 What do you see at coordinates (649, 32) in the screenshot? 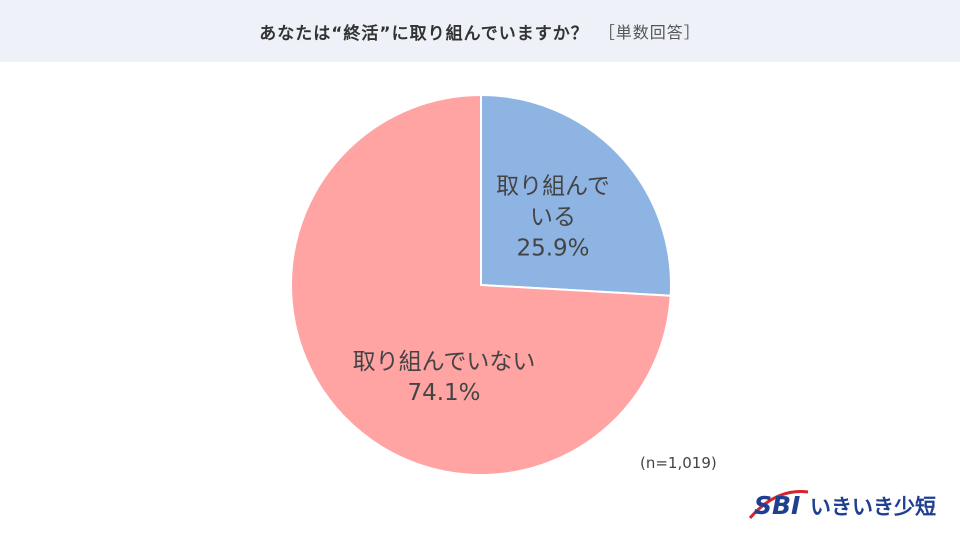
I see `chart-title-note: ［単数回答］` at bounding box center [649, 32].